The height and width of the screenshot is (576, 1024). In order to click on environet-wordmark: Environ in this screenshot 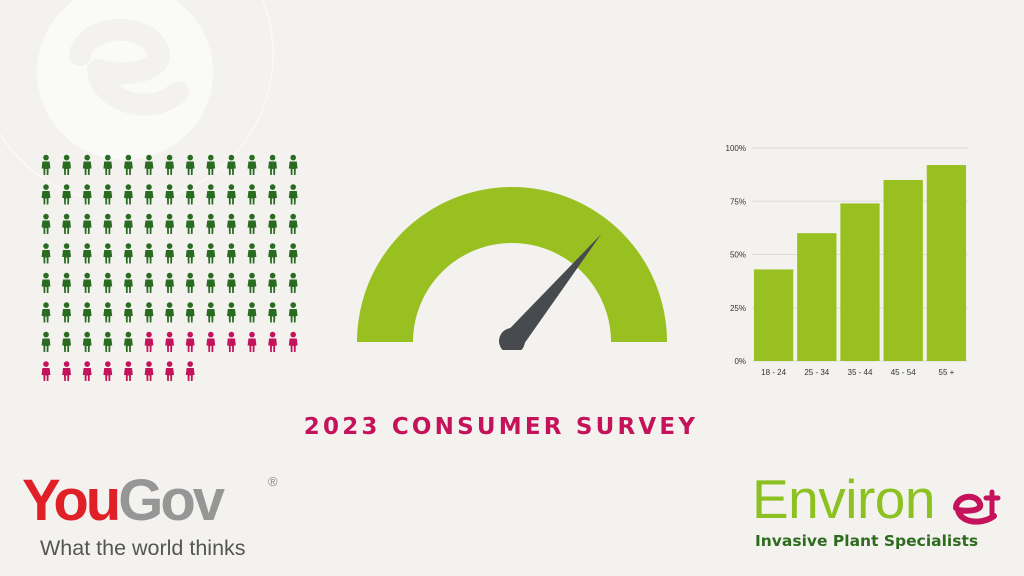, I will do `click(843, 499)`.